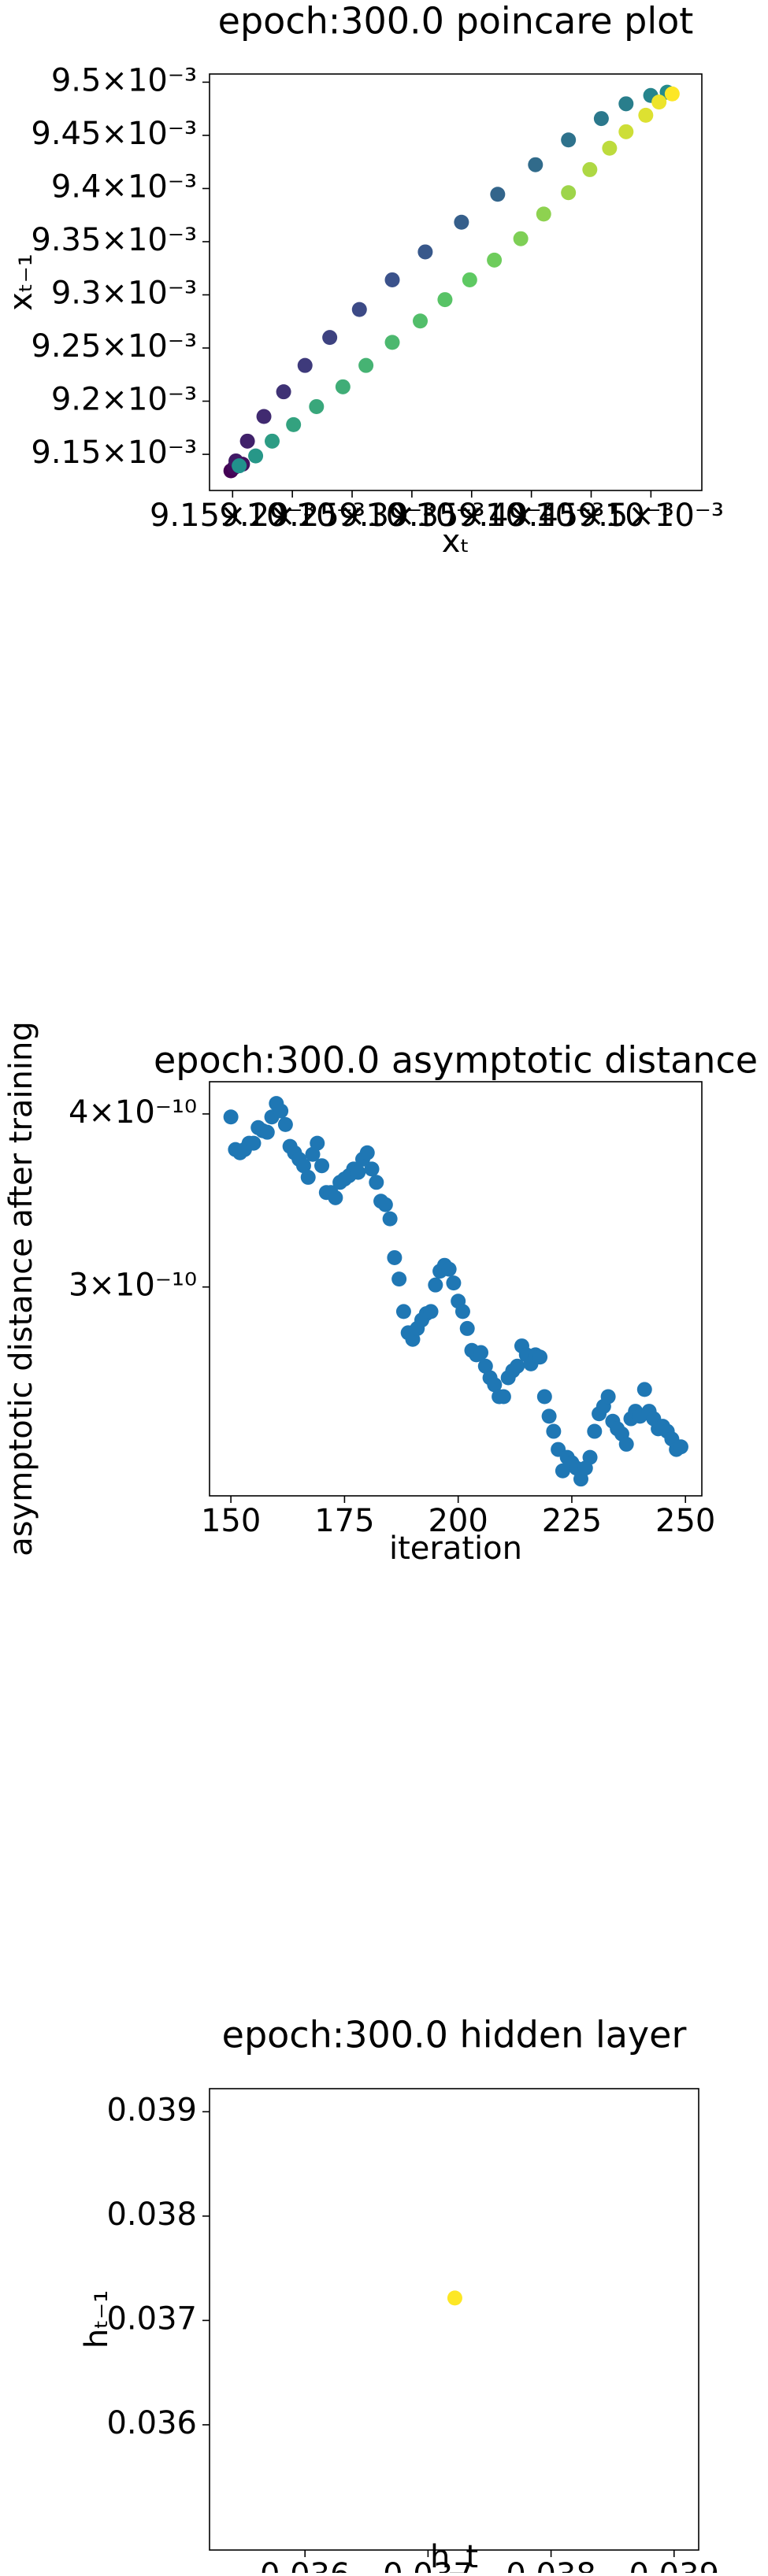 The image size is (768, 2576). I want to click on x-axis-label: xₜ, so click(455, 542).